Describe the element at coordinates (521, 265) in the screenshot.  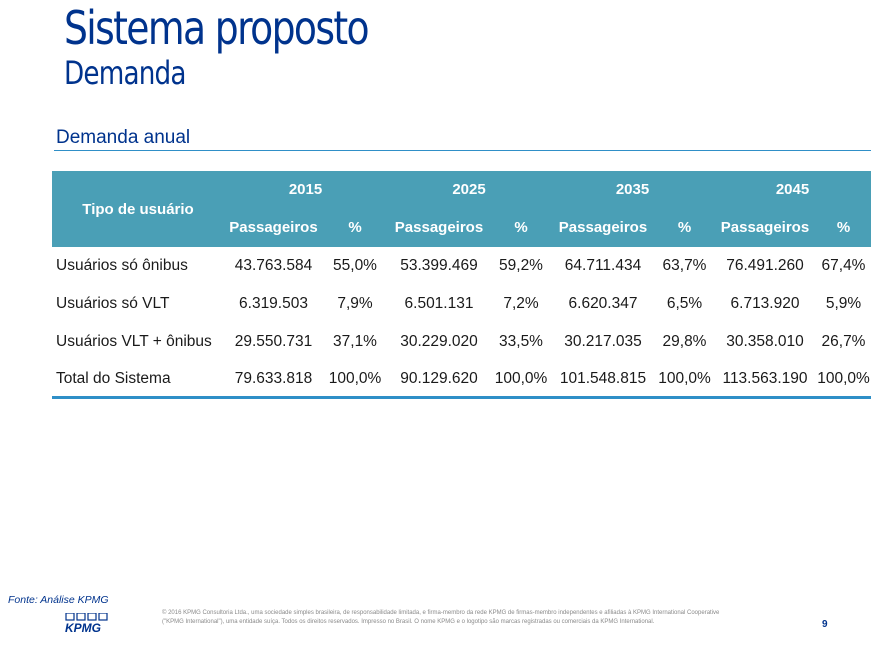
I see `percent-cell: 59,2%` at that location.